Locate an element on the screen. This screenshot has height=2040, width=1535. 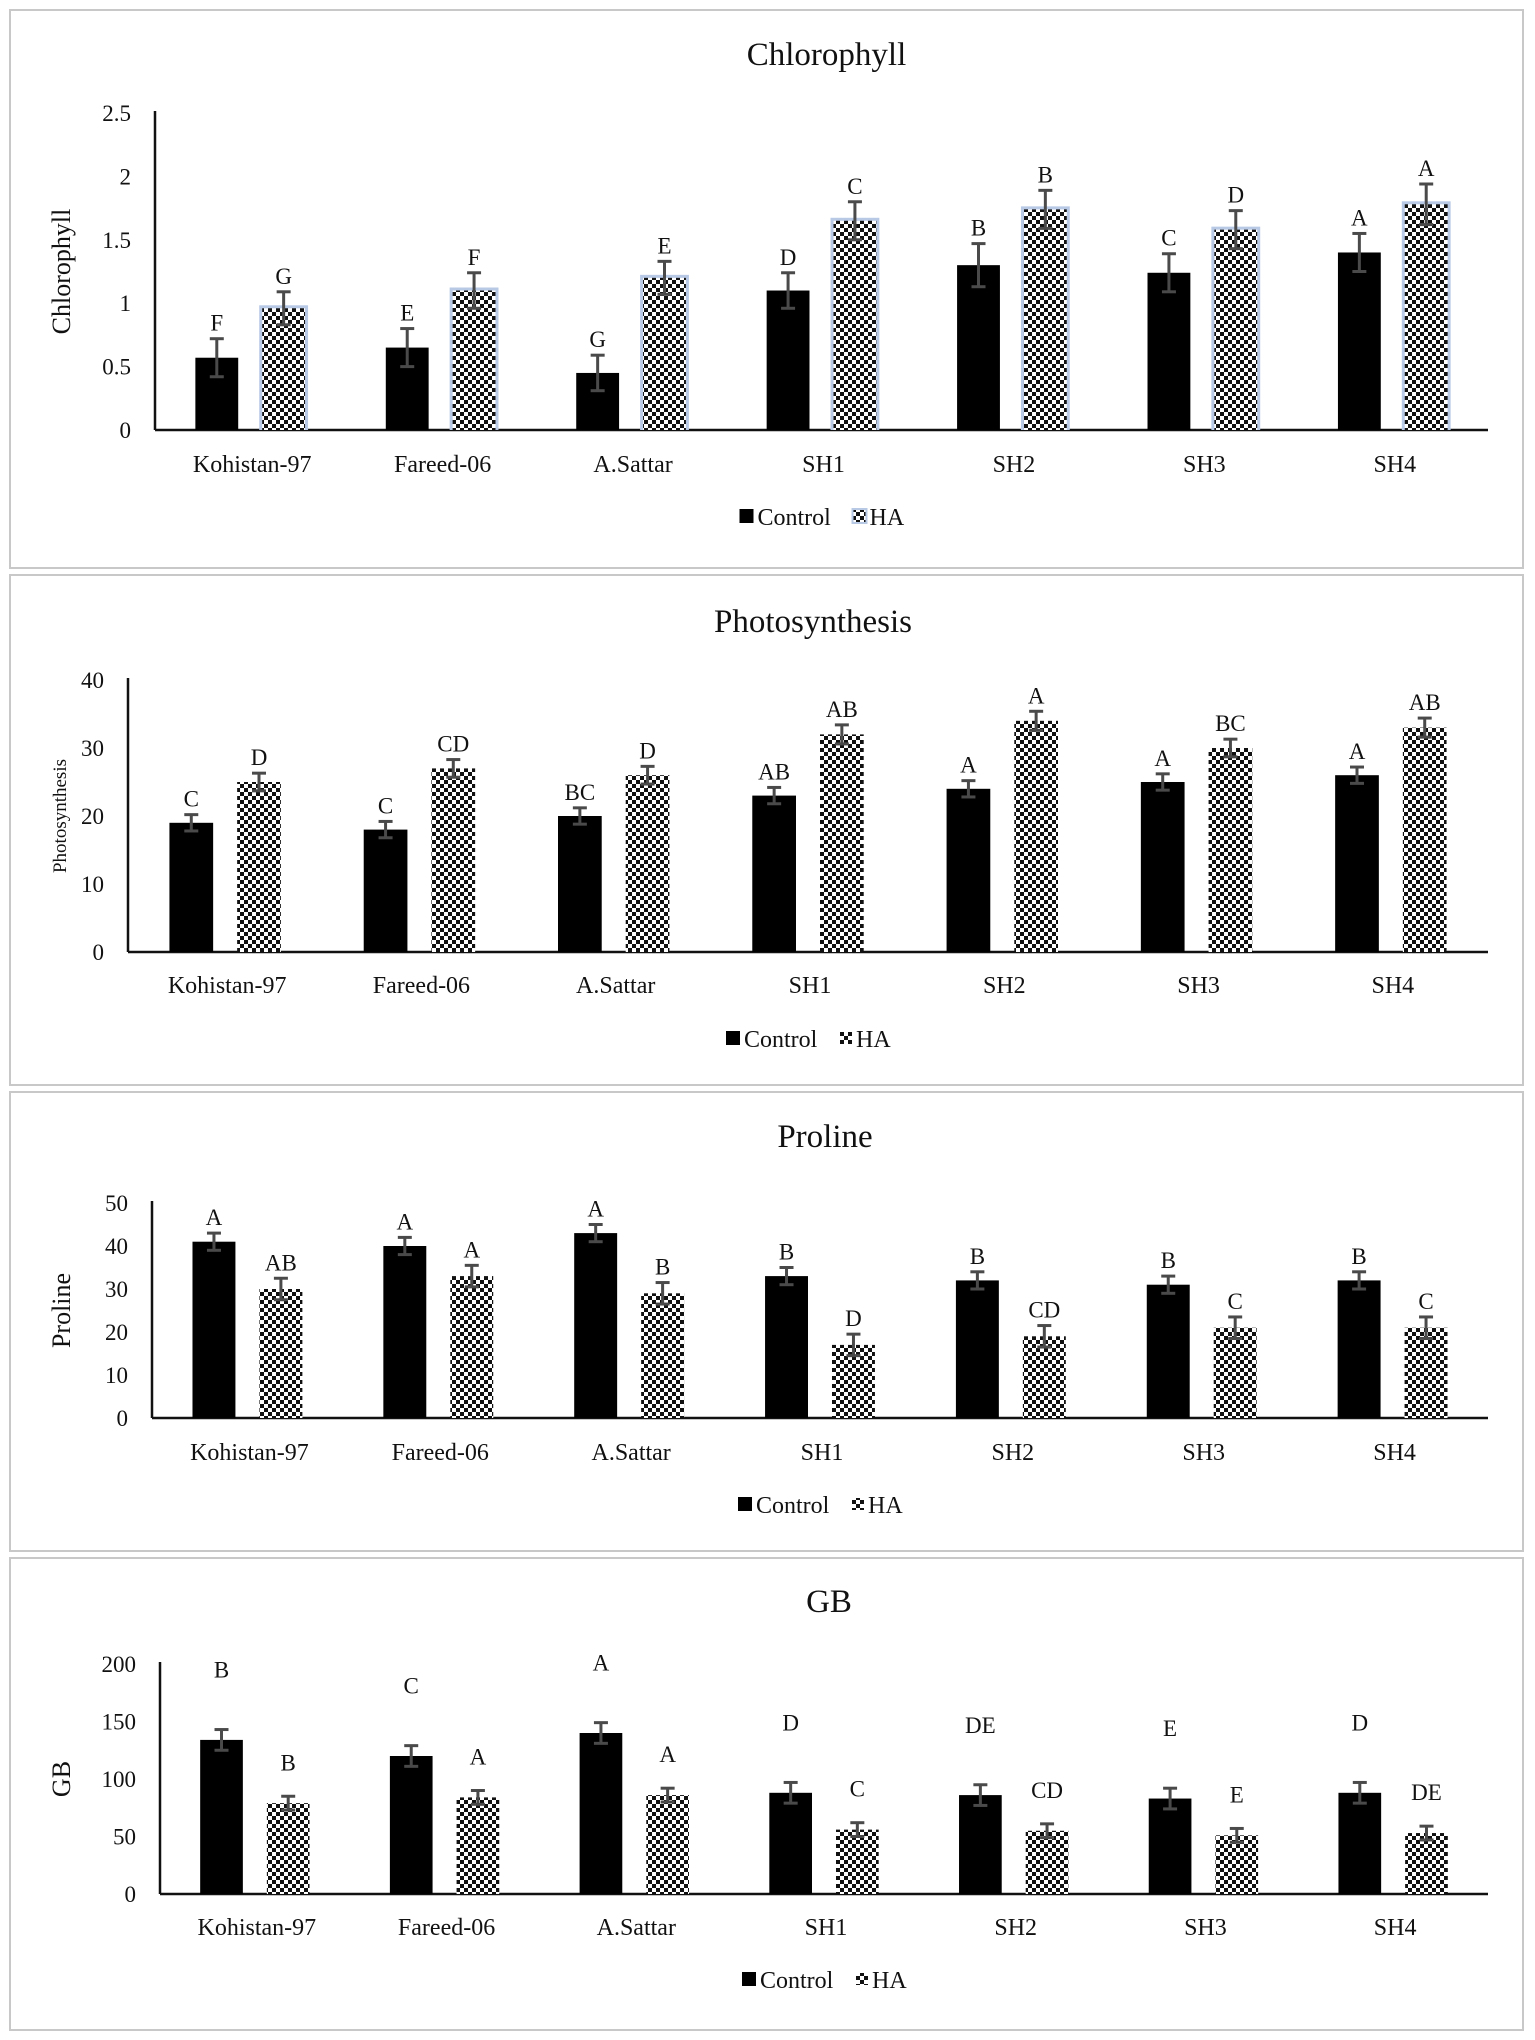
chart-title: GB is located at coordinates (829, 1602).